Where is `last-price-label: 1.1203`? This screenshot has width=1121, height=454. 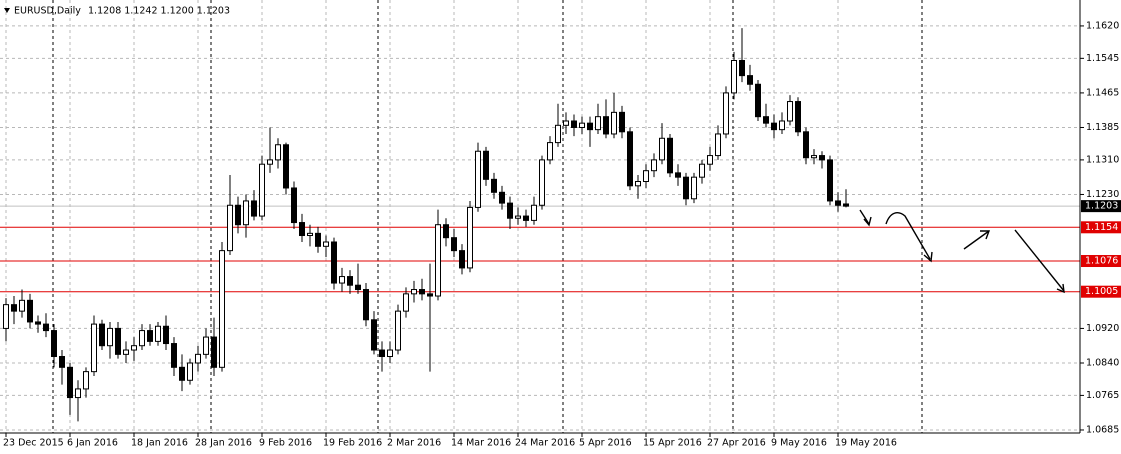 last-price-label: 1.1203 is located at coordinates (1101, 206).